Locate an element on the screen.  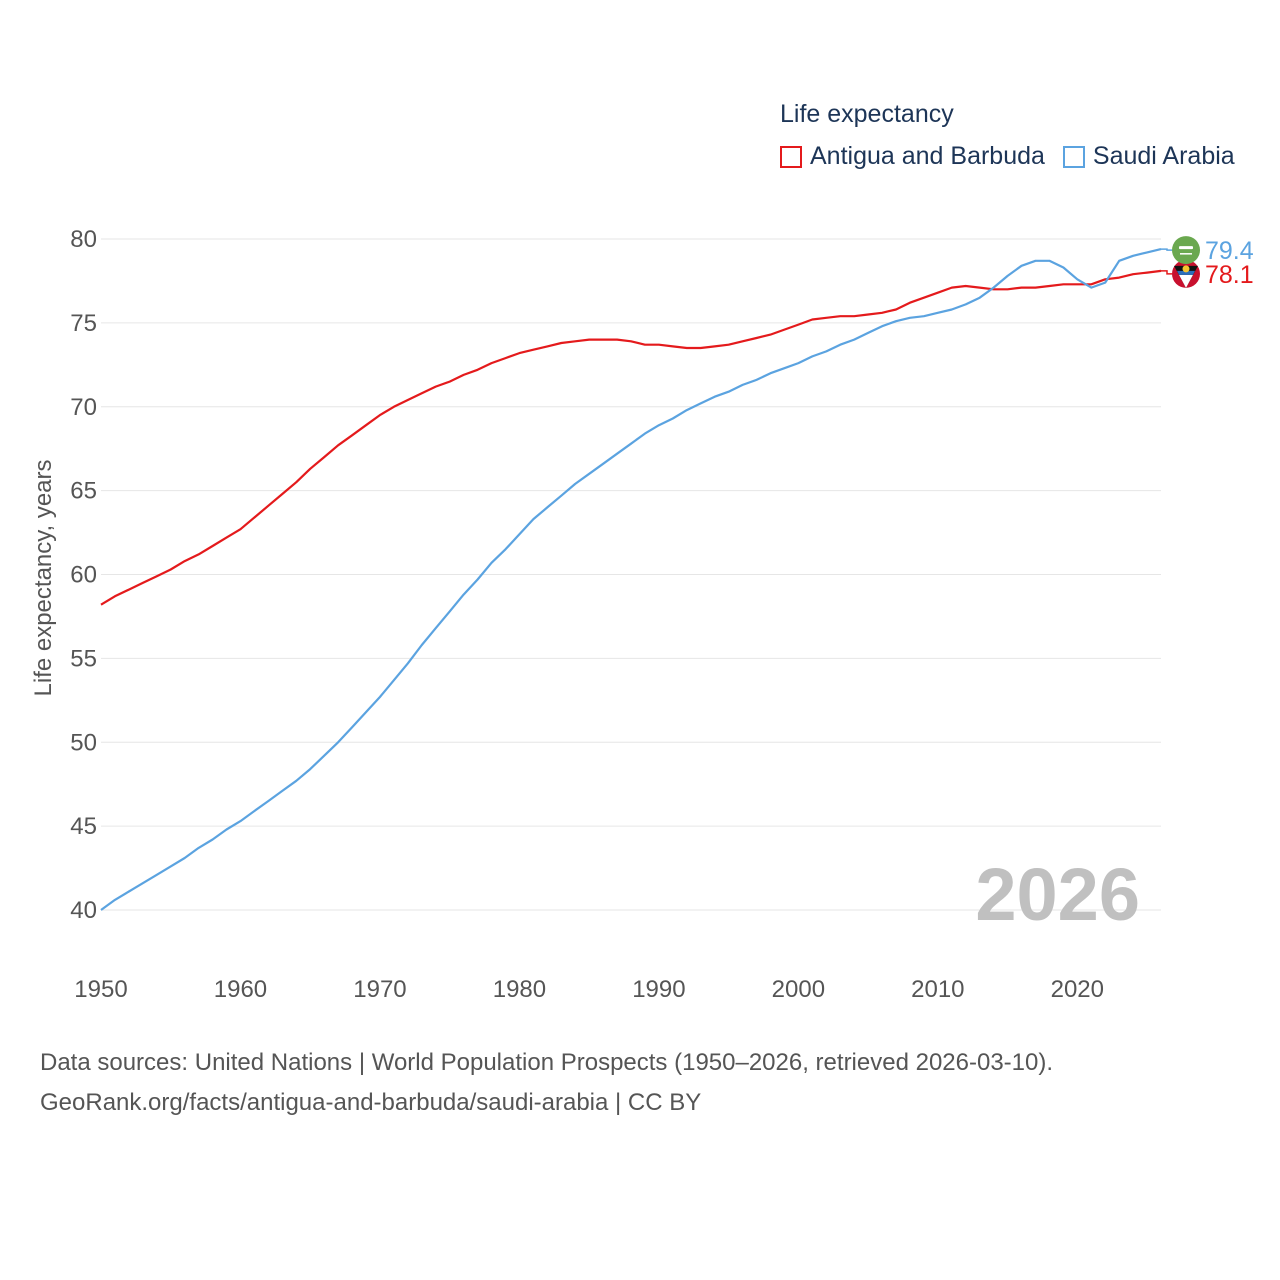
legend-item-saudi: Saudi Arabia is located at coordinates (1148, 156).